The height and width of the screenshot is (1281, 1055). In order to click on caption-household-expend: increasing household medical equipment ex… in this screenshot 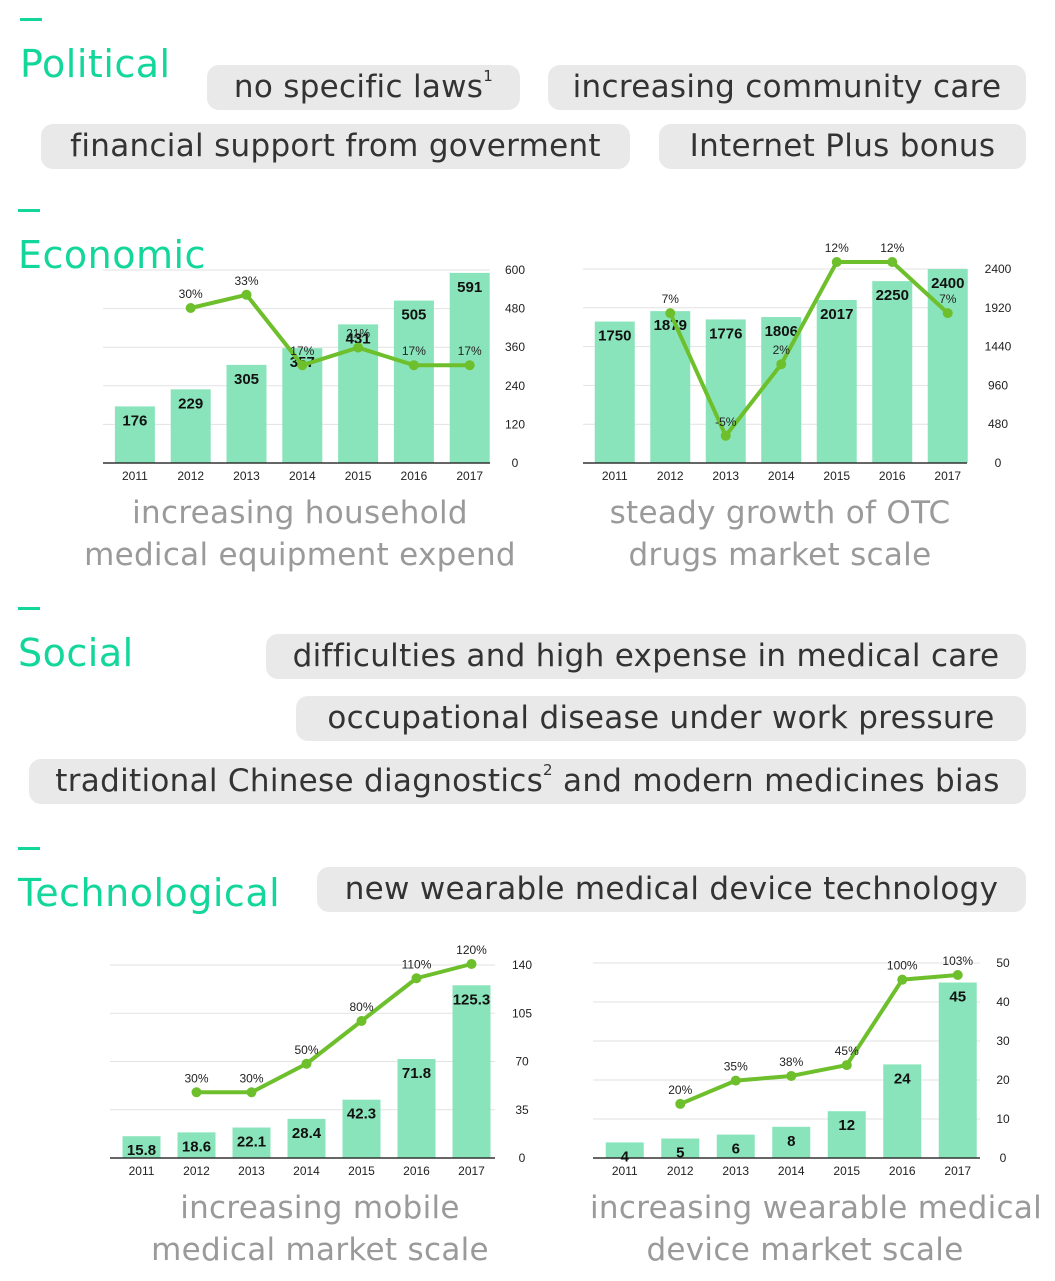, I will do `click(300, 534)`.